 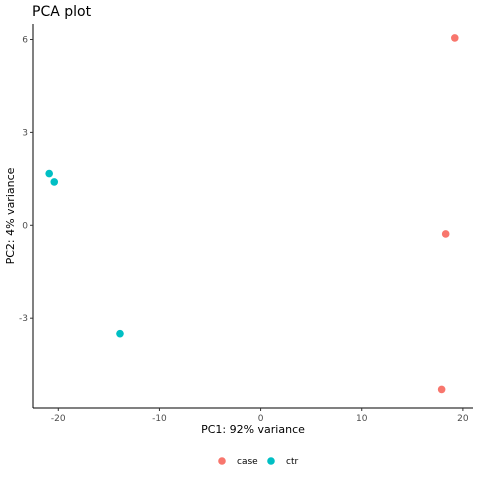 What do you see at coordinates (292, 462) in the screenshot?
I see `legend-label-ctr: ctr` at bounding box center [292, 462].